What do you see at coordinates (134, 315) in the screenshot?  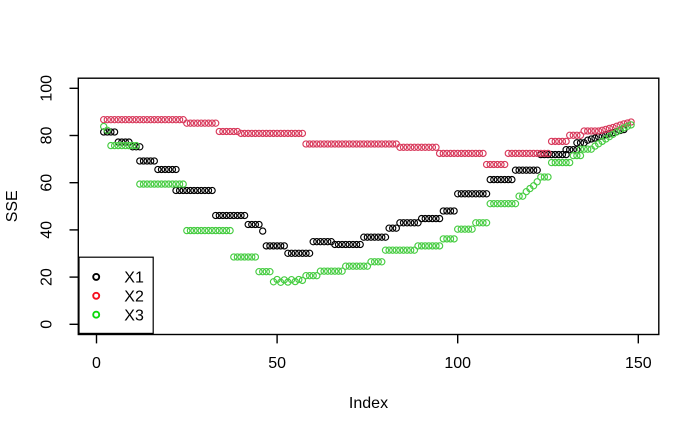 I see `svg-text: X3` at bounding box center [134, 315].